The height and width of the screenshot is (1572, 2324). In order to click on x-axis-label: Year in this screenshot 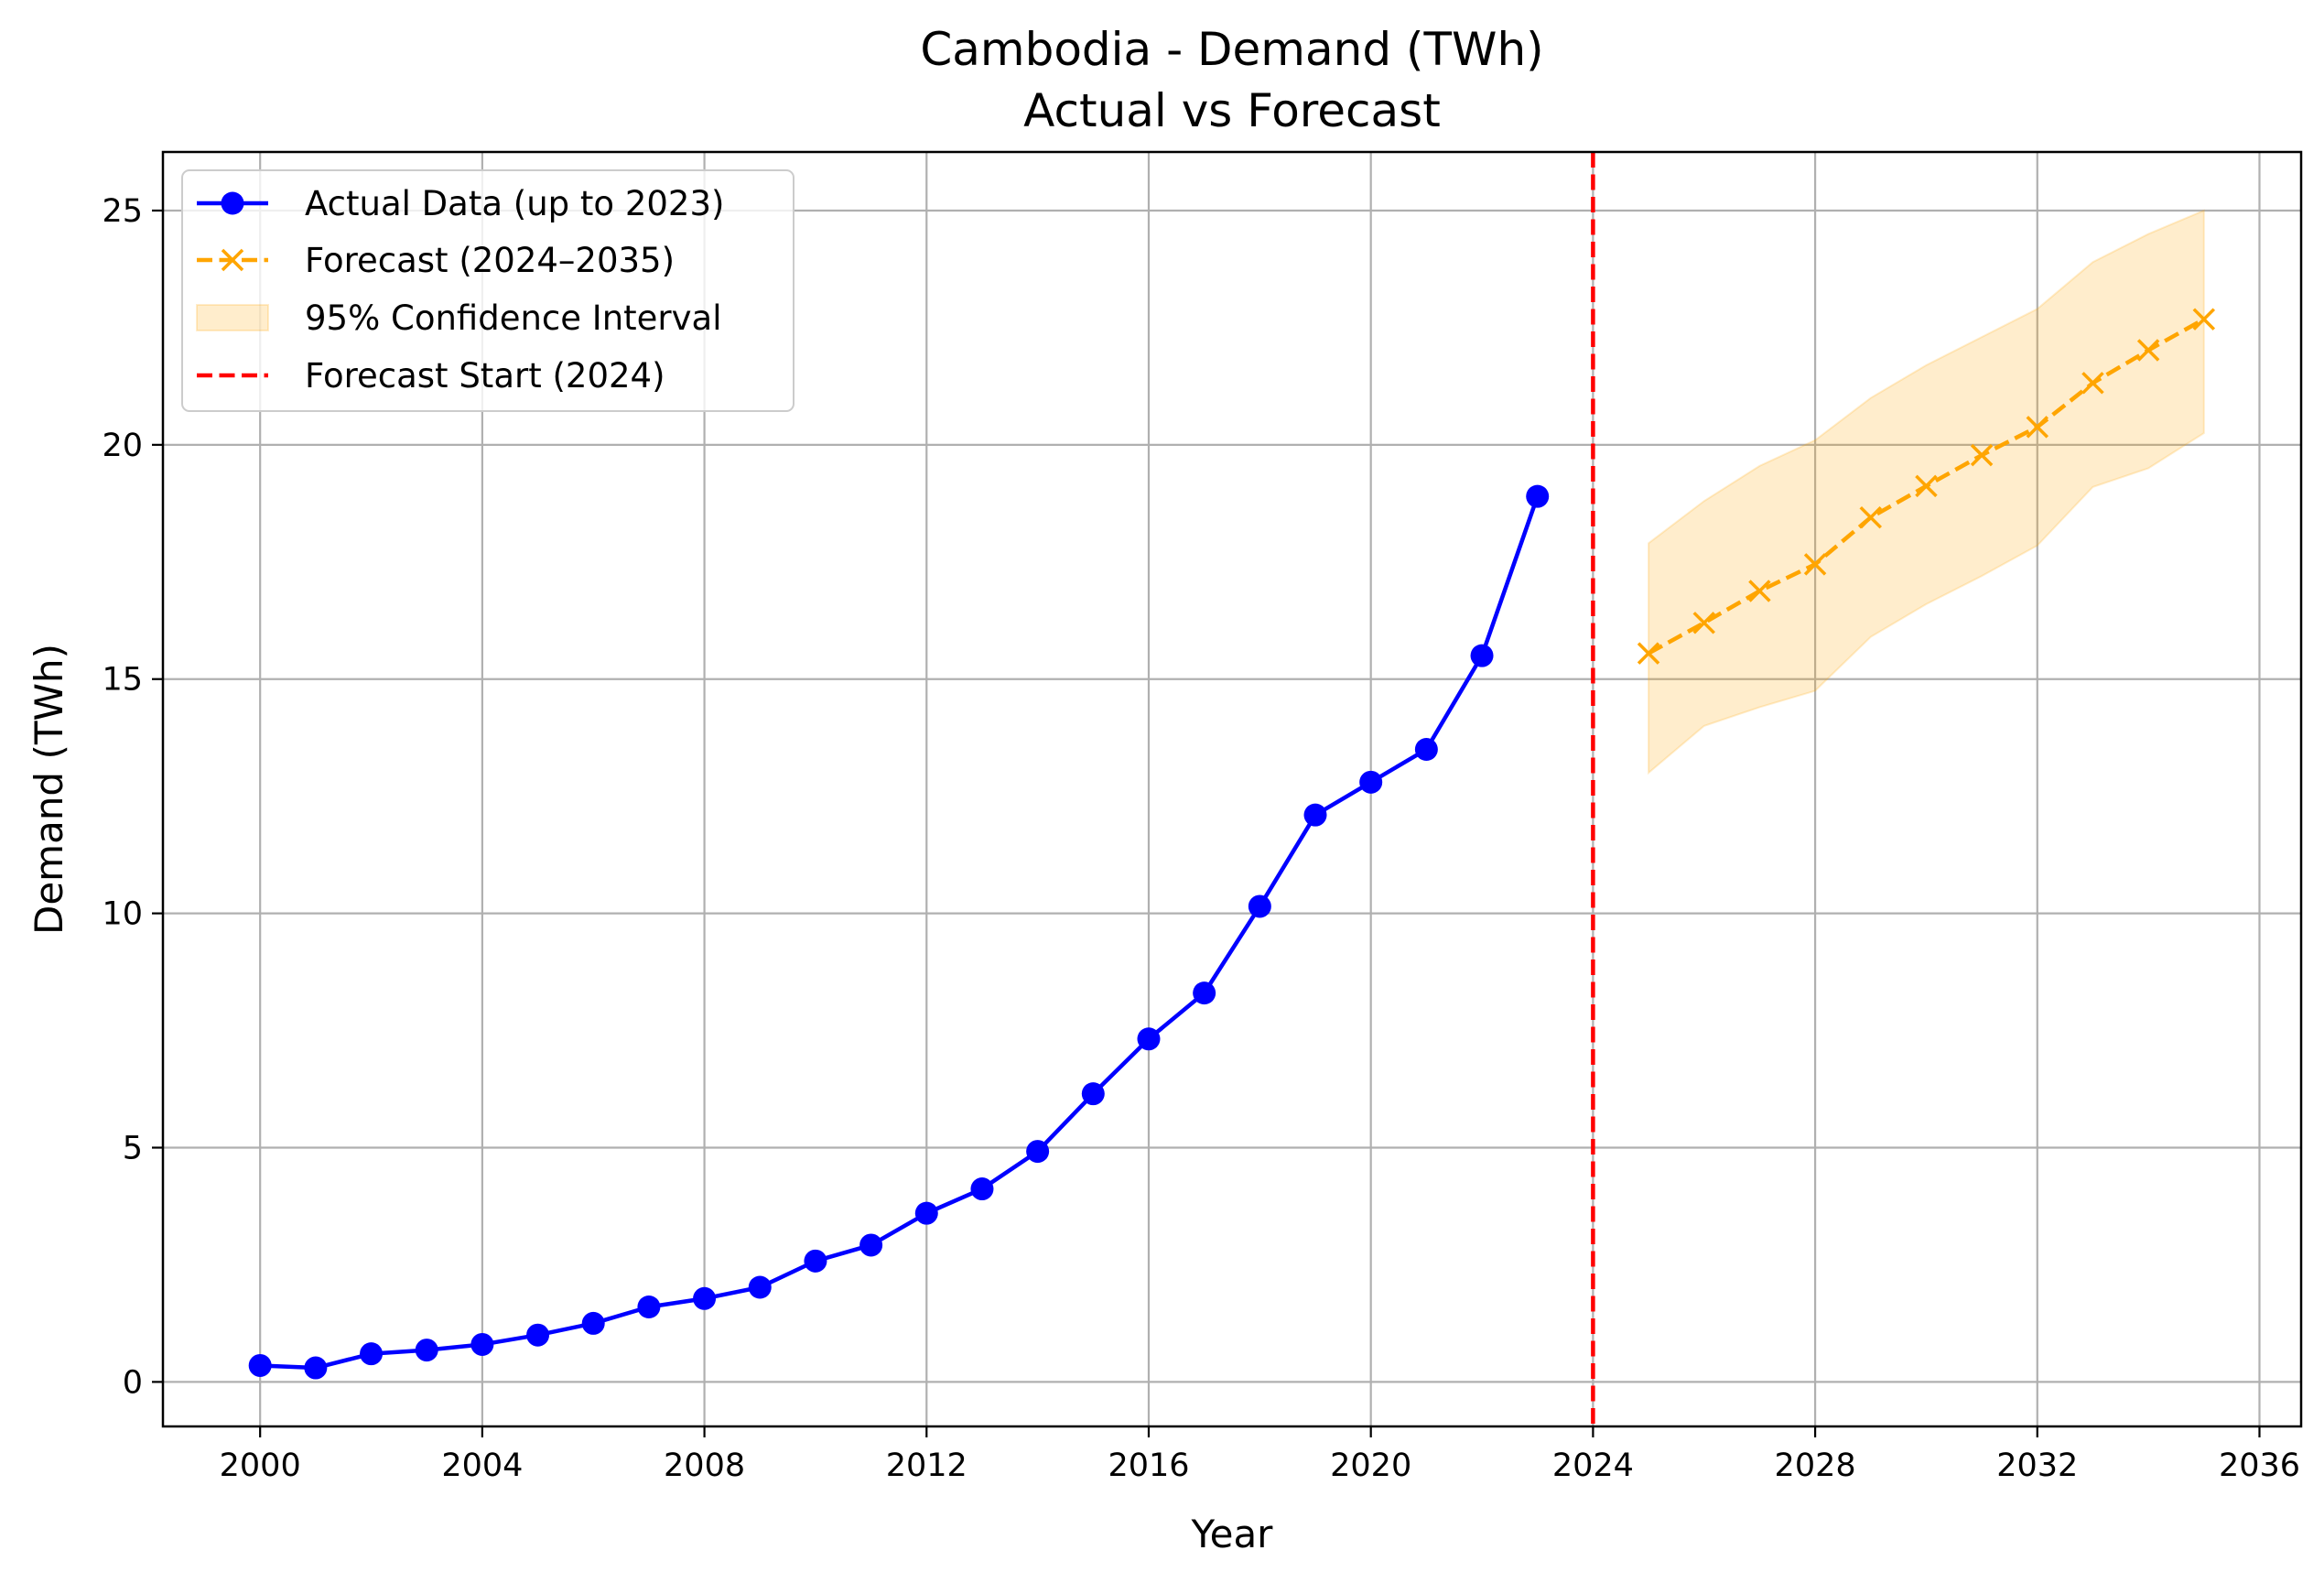, I will do `click(1232, 1534)`.